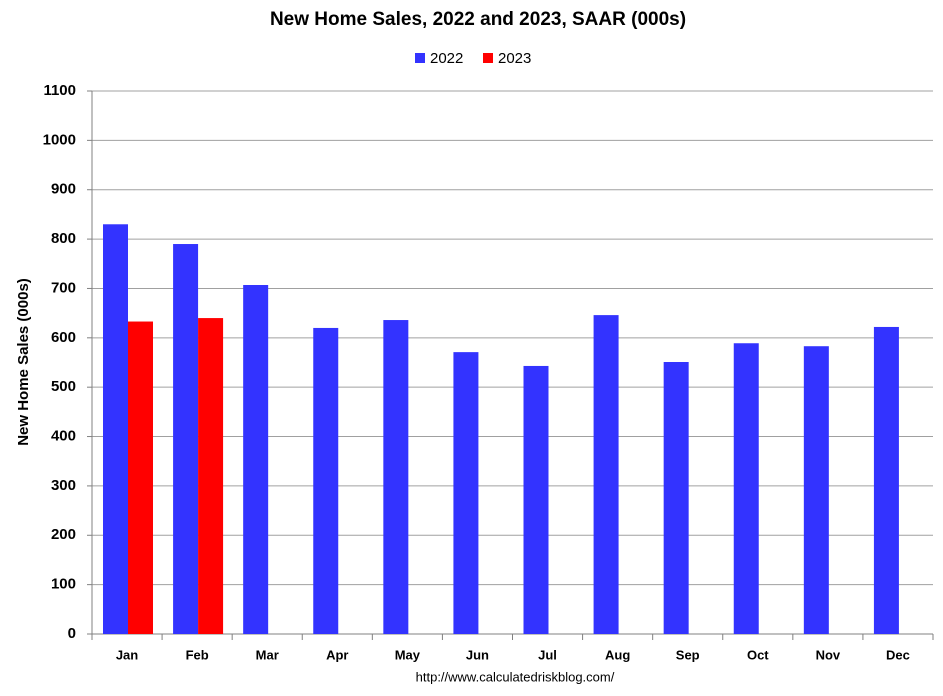  What do you see at coordinates (758, 654) in the screenshot?
I see `x-tick-label: Oct` at bounding box center [758, 654].